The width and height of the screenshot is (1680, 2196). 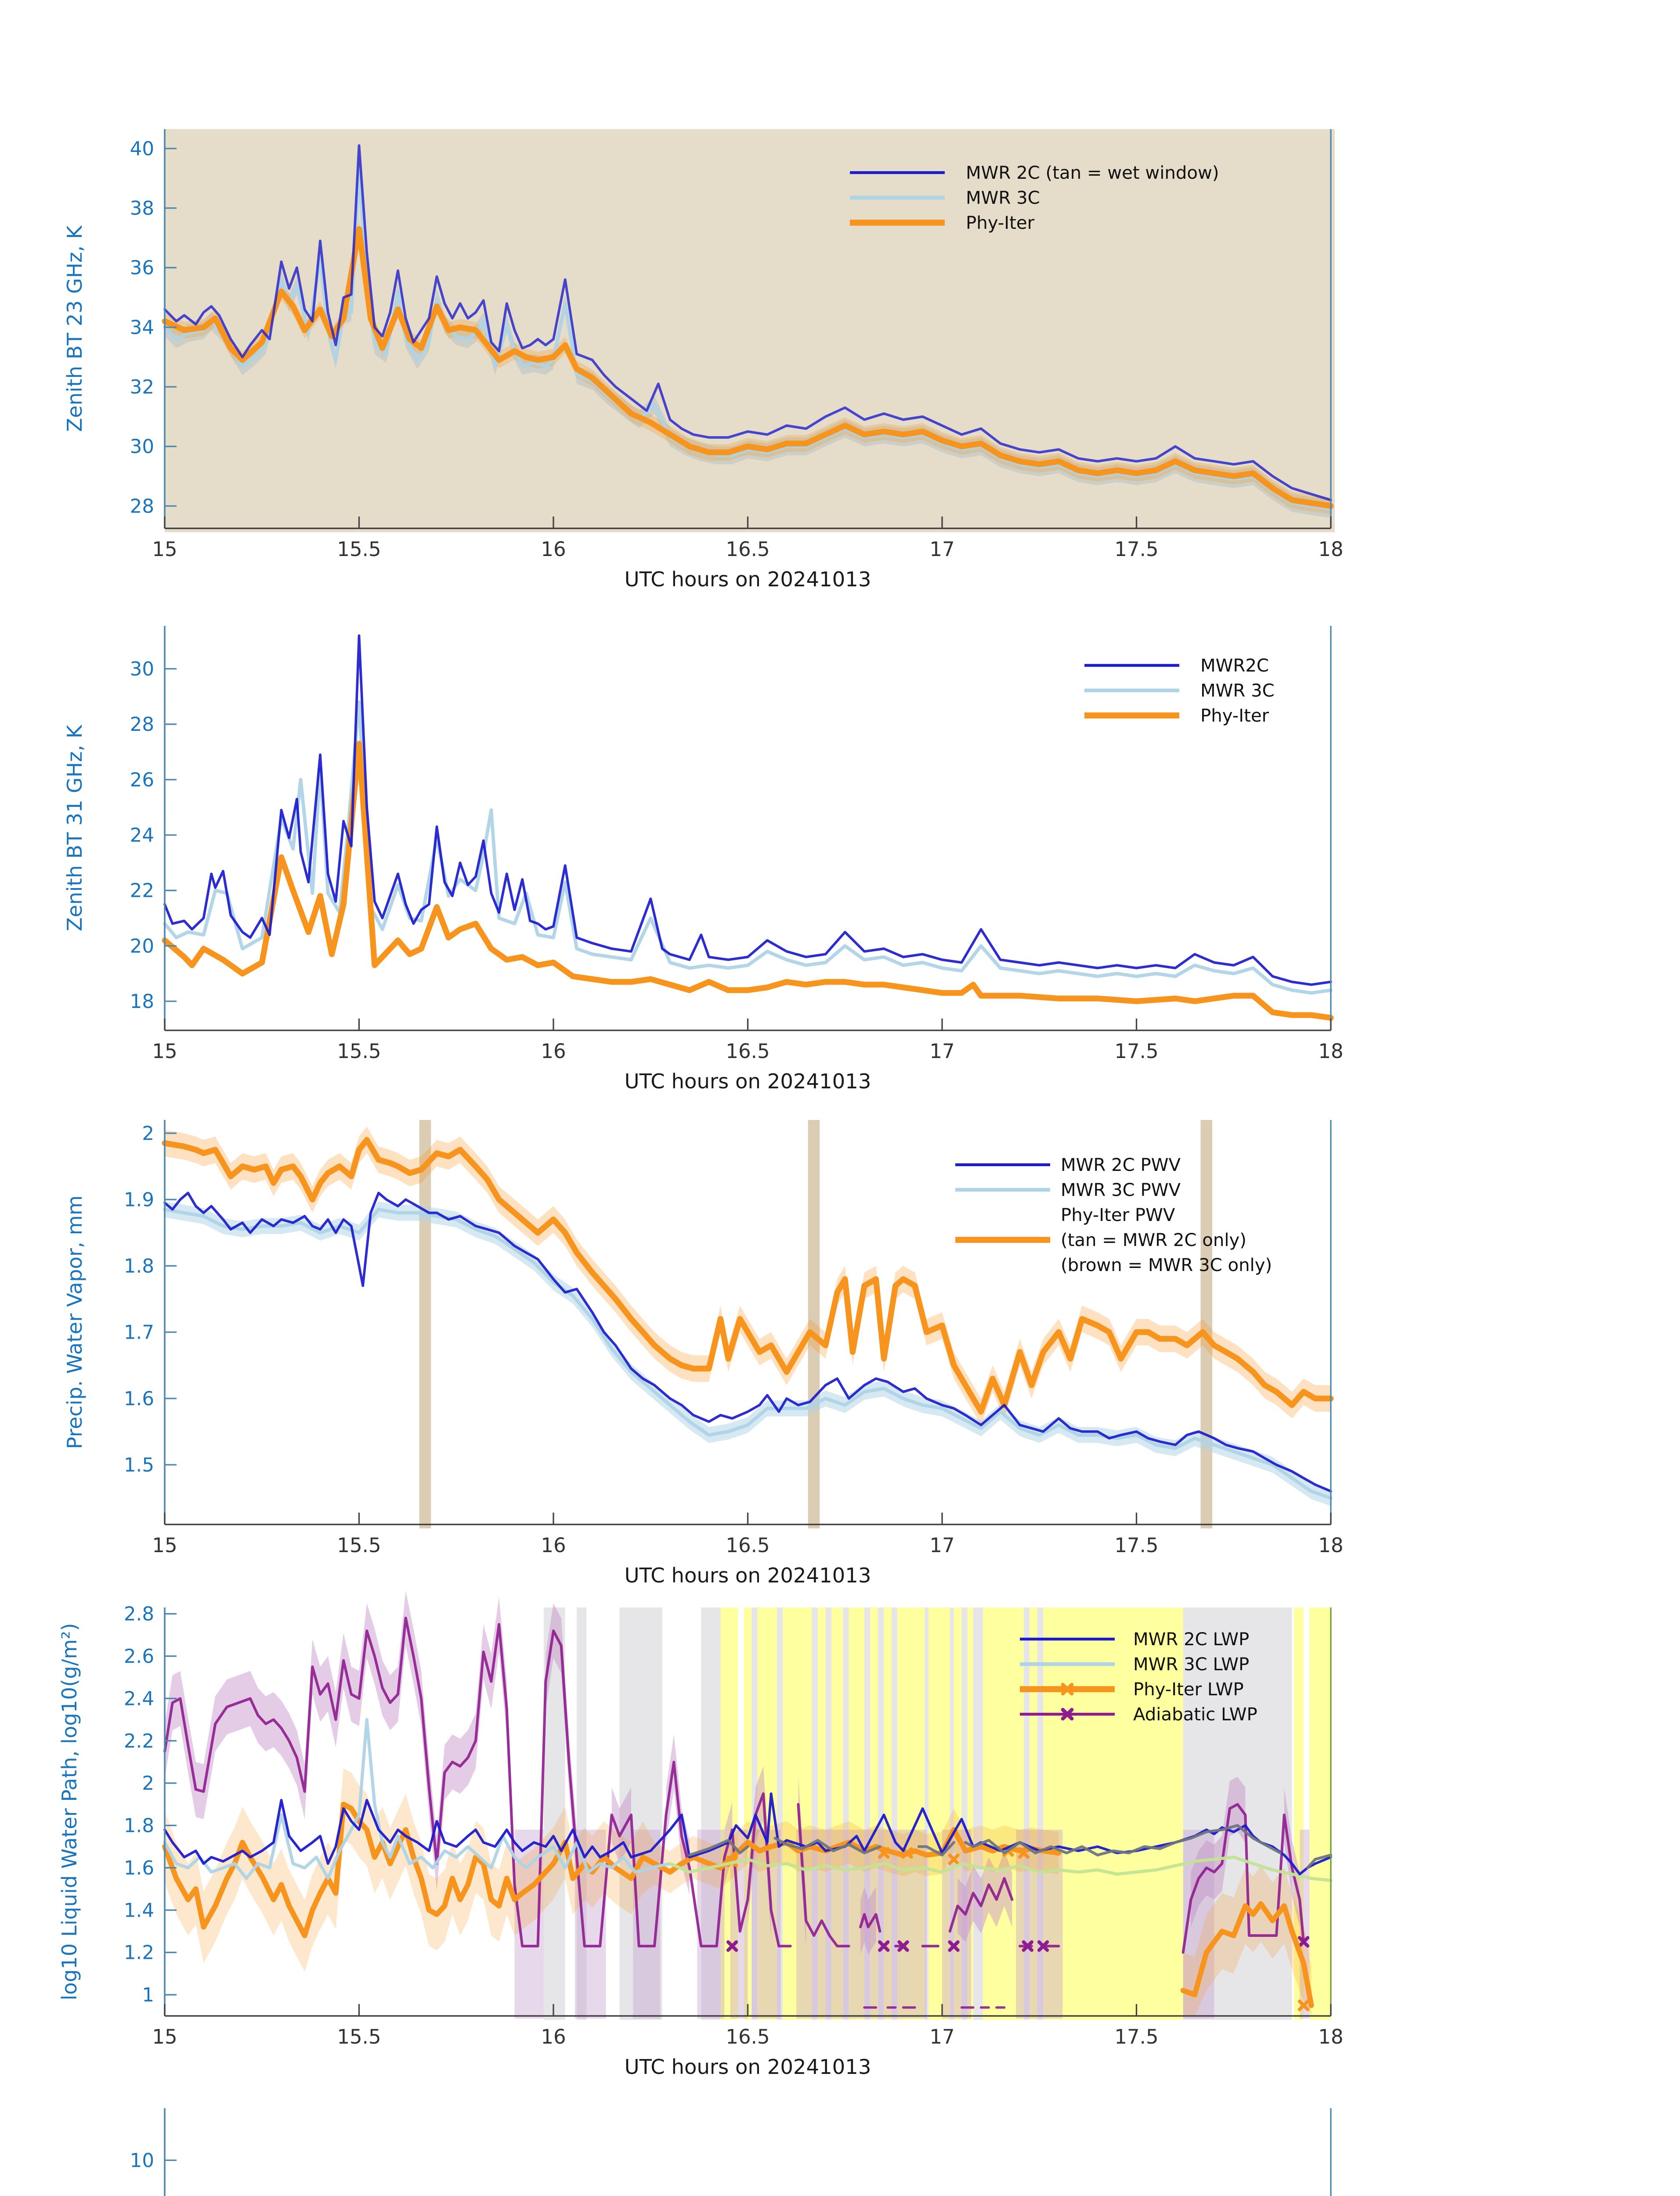 What do you see at coordinates (139, 1614) in the screenshot?
I see `y-tick-label: 2.8` at bounding box center [139, 1614].